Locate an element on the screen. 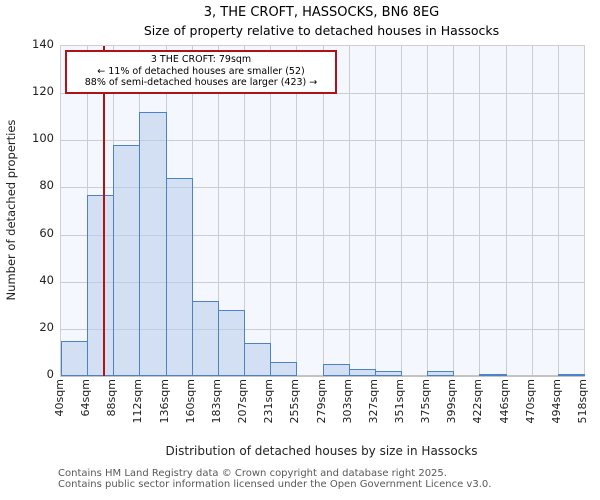  x-tick-label: 303sqm is located at coordinates (347, 401).